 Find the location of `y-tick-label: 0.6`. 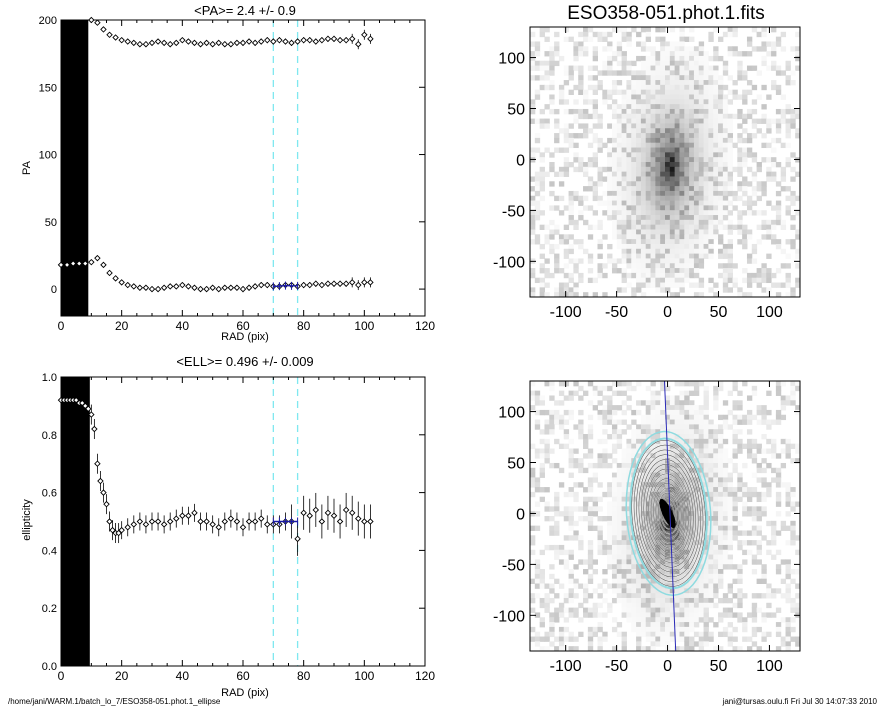

y-tick-label: 0.6 is located at coordinates (49, 494).